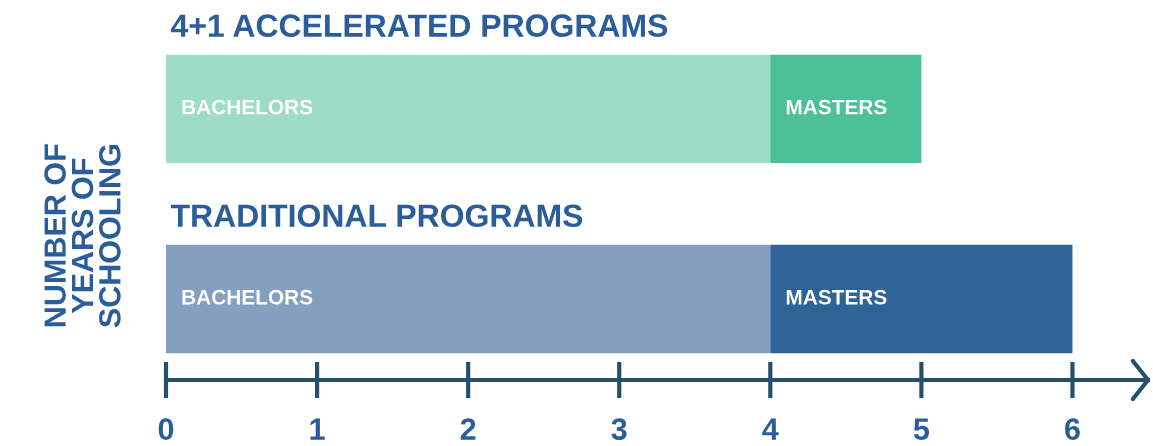  What do you see at coordinates (468, 429) in the screenshot?
I see `x-tick-label: 2` at bounding box center [468, 429].